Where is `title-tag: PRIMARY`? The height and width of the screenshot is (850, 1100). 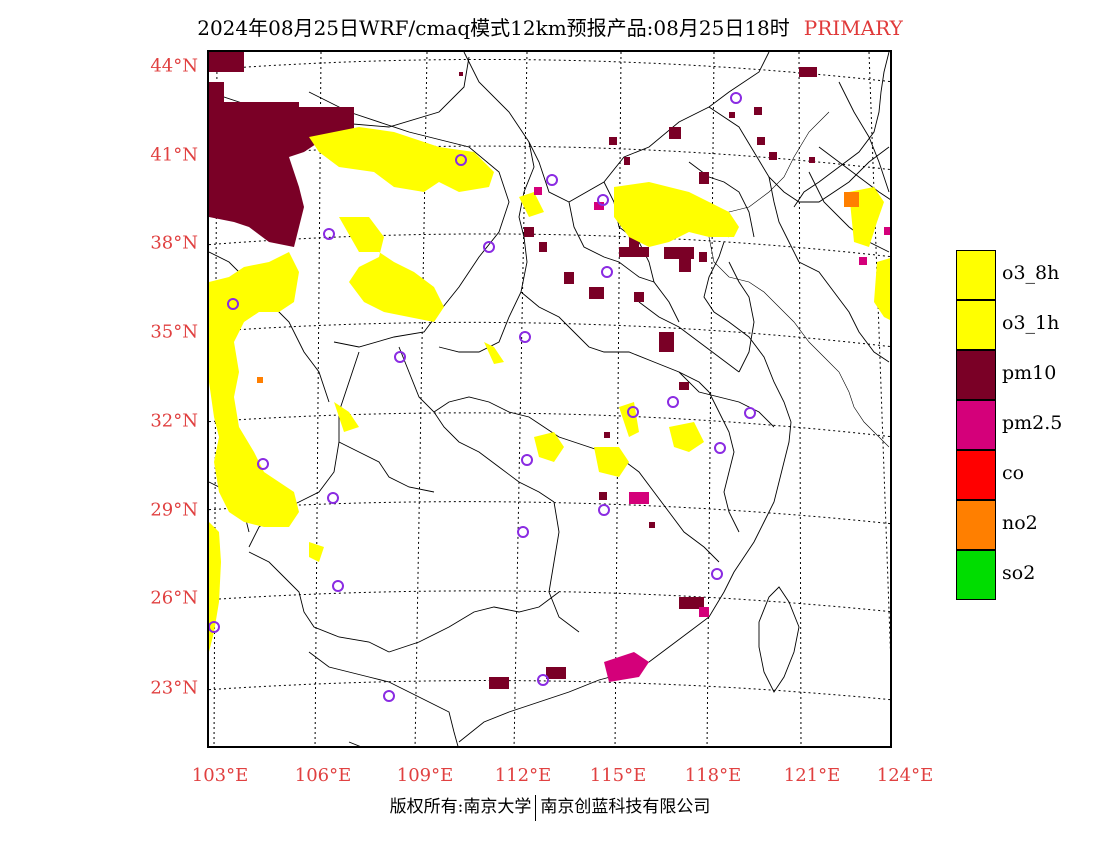 title-tag: PRIMARY is located at coordinates (853, 28).